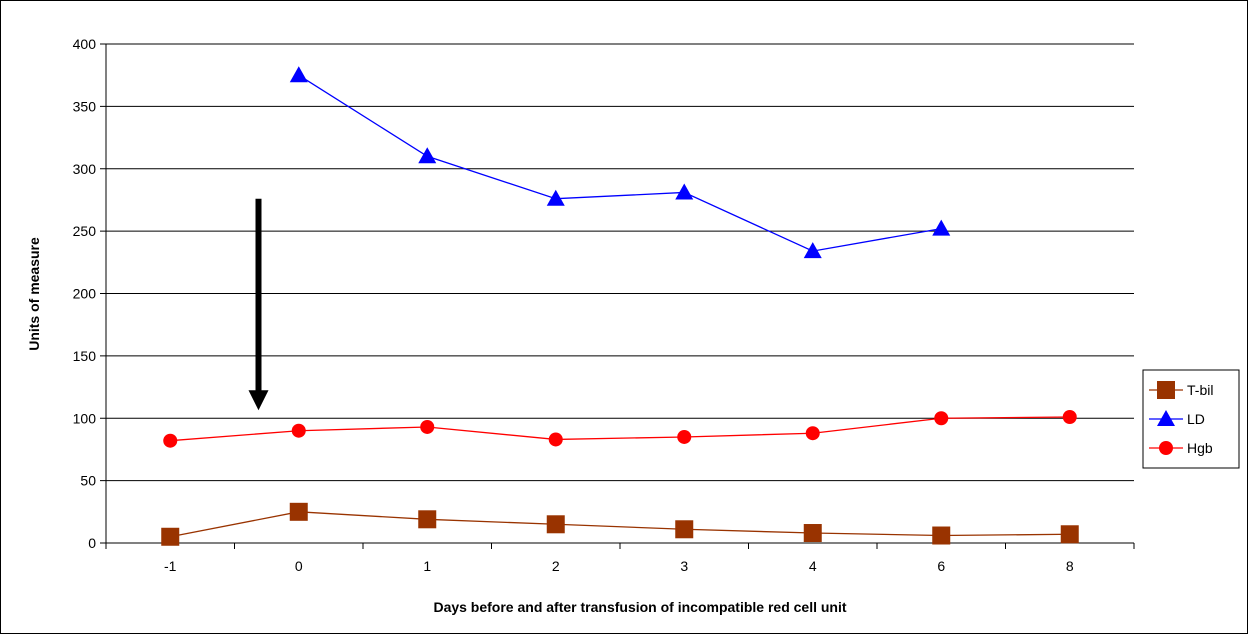 This screenshot has height=638, width=1248. What do you see at coordinates (258, 400) in the screenshot?
I see `annotation-arrow-head` at bounding box center [258, 400].